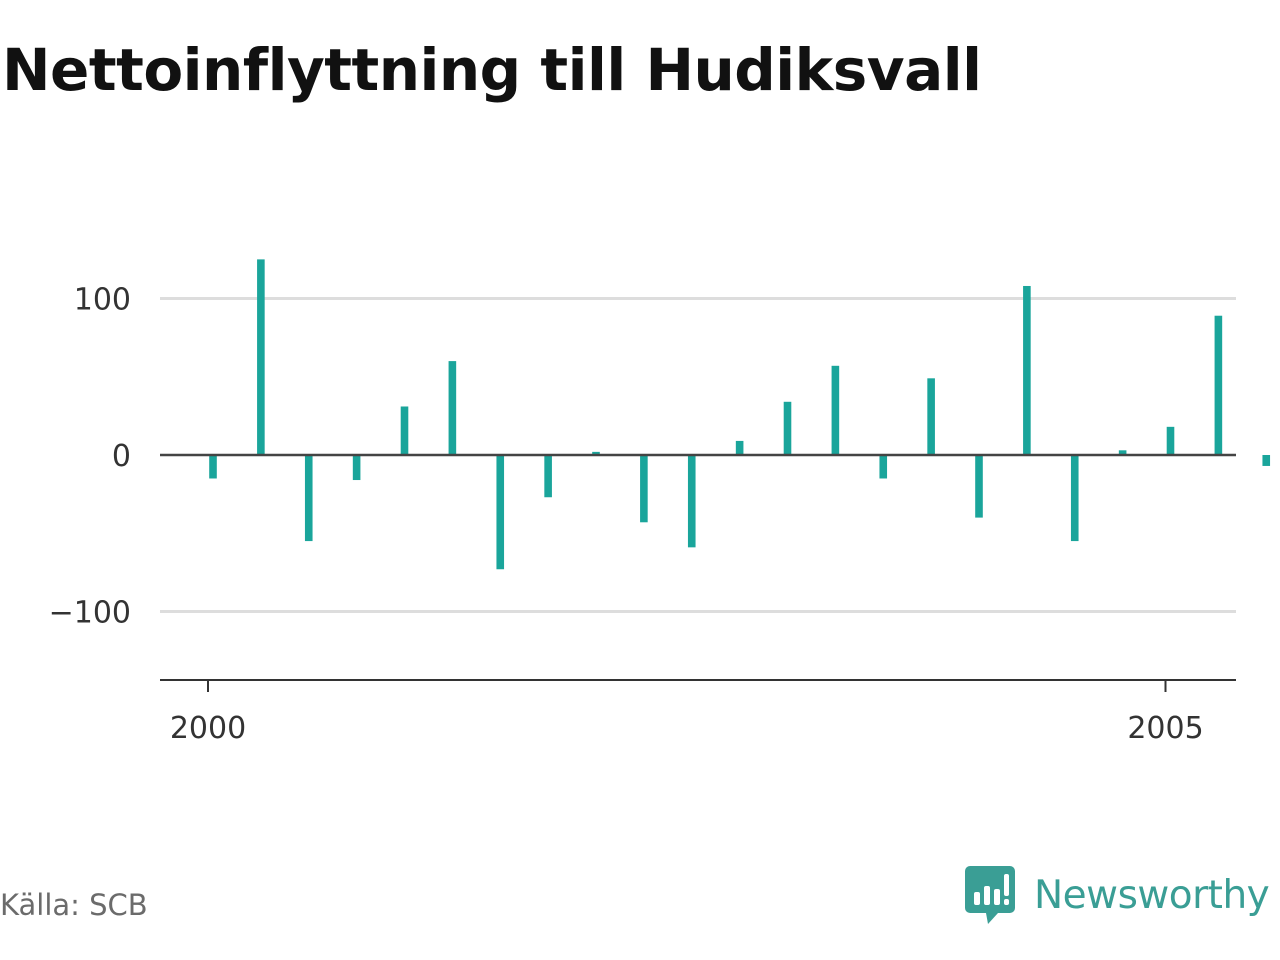 This screenshot has width=1280, height=960. Describe the element at coordinates (452, 408) in the screenshot. I see `bar-2001-Q2` at that location.